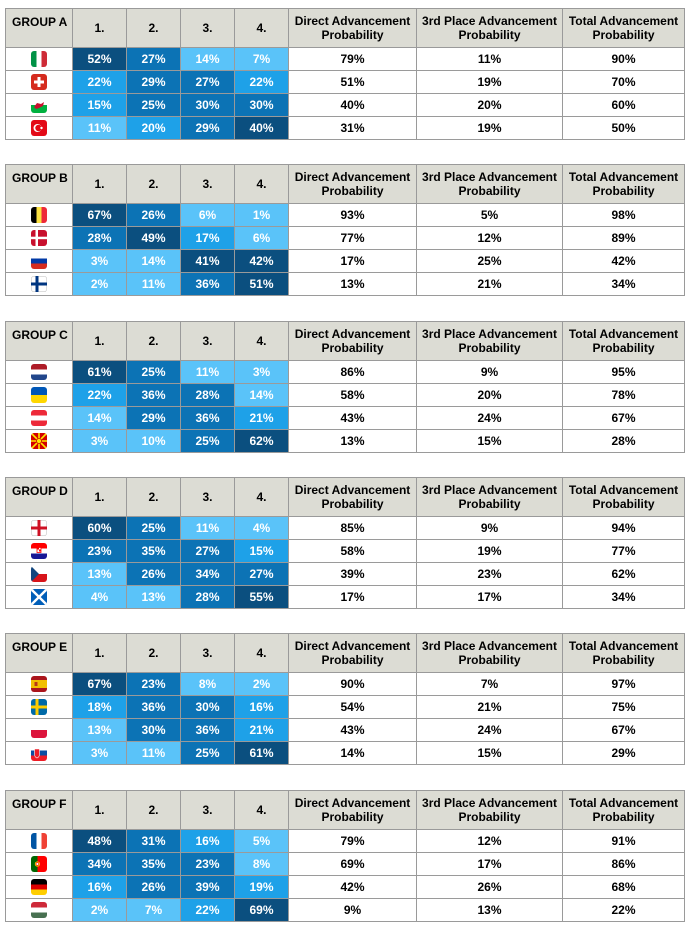 This screenshot has height=932, width=691. I want to click on position-2-probability: 35%, so click(153, 864).